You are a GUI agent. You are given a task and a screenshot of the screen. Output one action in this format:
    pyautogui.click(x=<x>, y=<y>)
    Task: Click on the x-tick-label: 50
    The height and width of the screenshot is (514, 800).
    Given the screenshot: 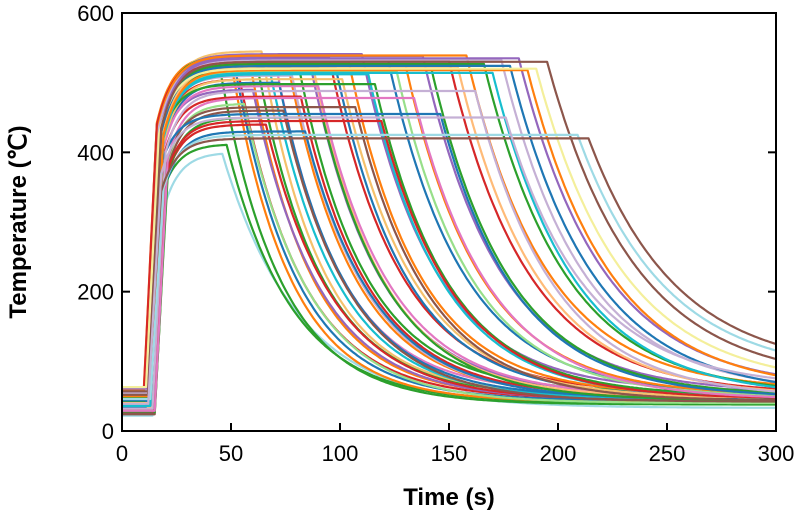 What is the action you would take?
    pyautogui.click(x=231, y=453)
    